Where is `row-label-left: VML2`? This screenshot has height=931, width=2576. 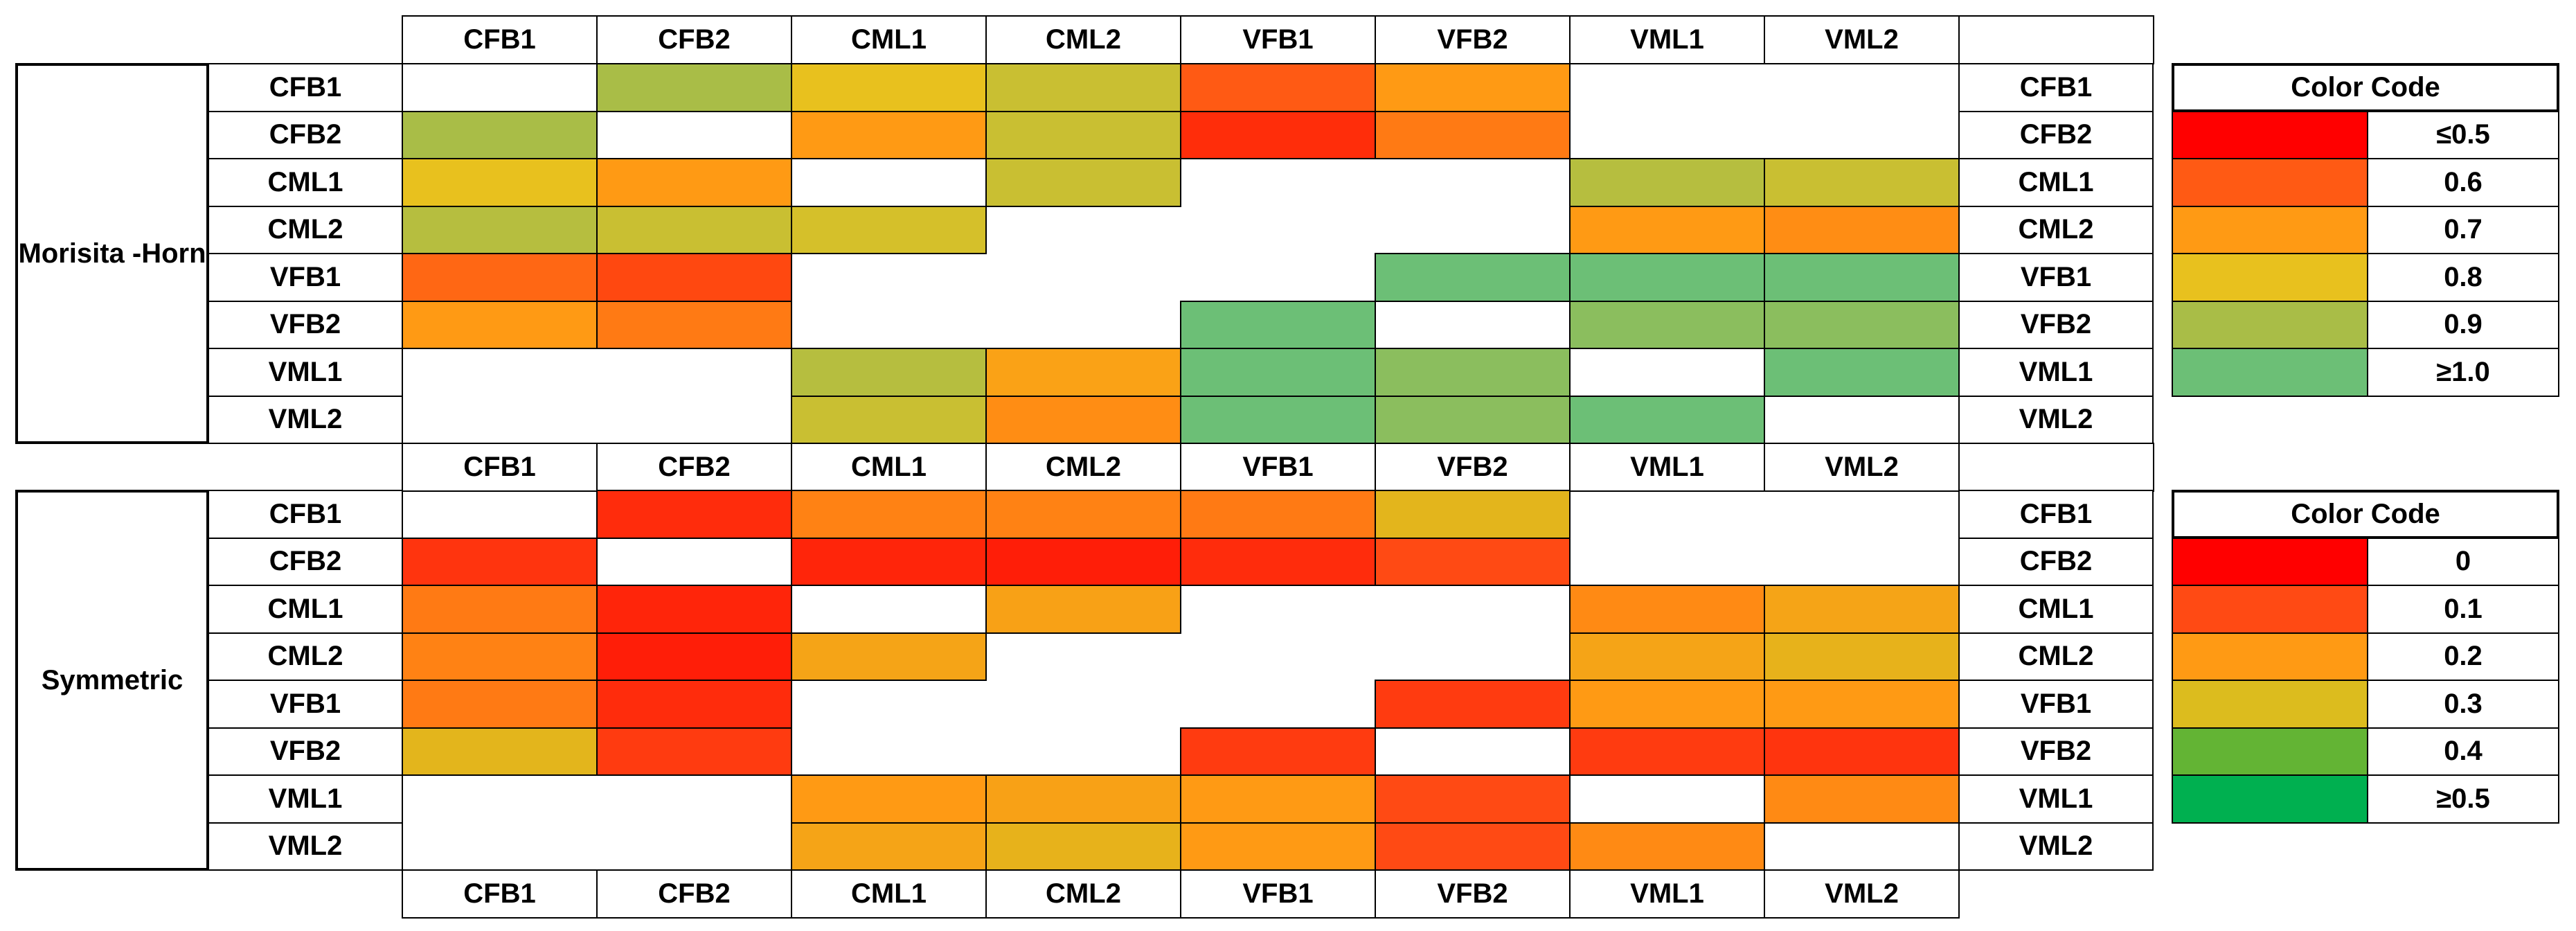
row-label-left: VML2 is located at coordinates (305, 846).